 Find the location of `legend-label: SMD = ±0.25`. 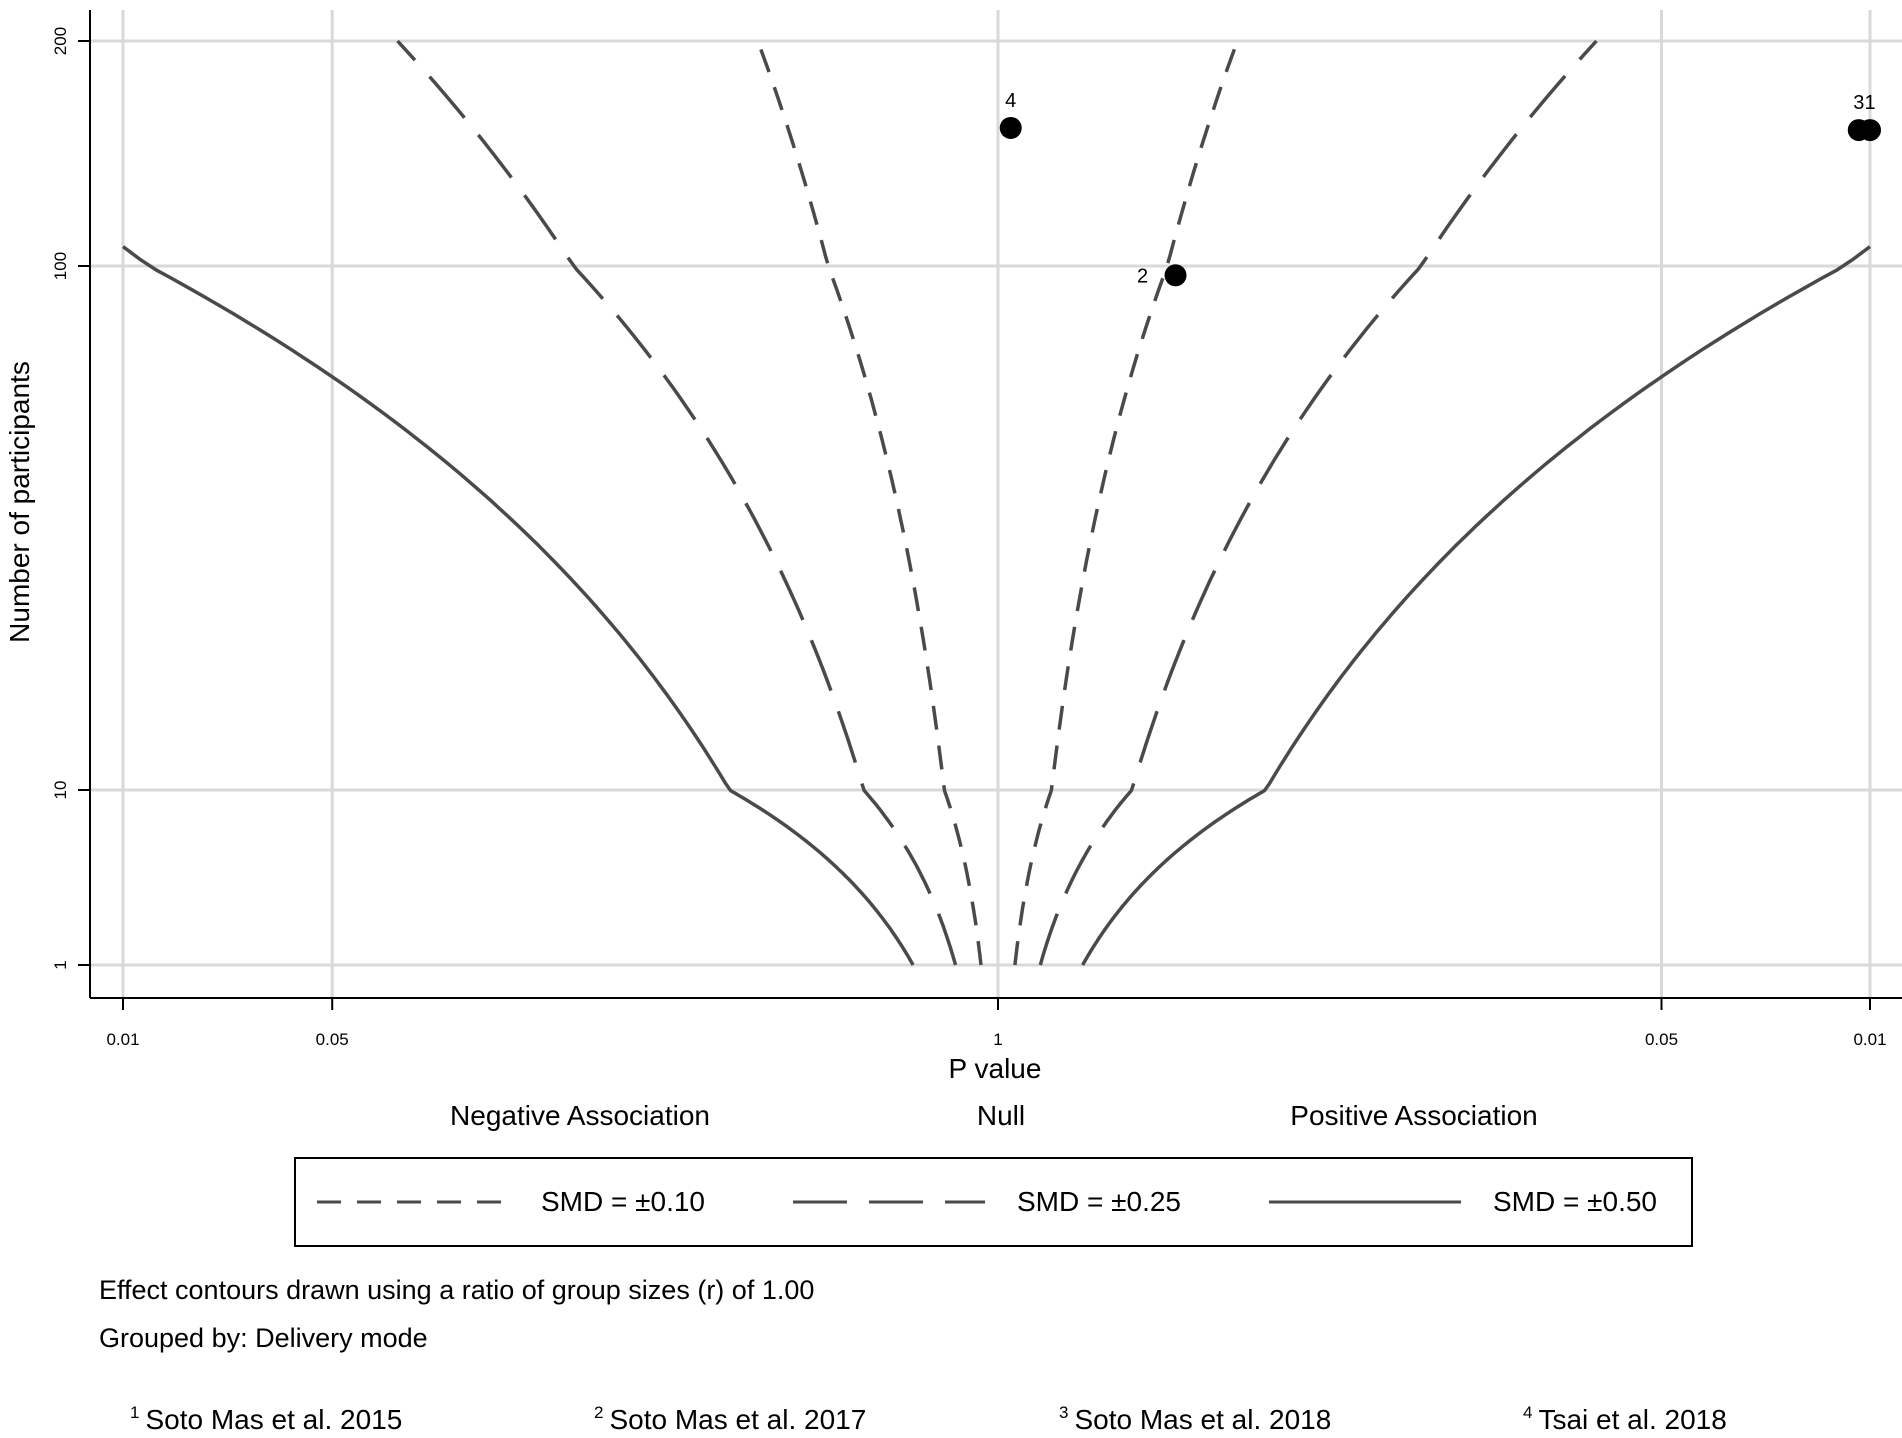

legend-label: SMD = ±0.25 is located at coordinates (1099, 1201).